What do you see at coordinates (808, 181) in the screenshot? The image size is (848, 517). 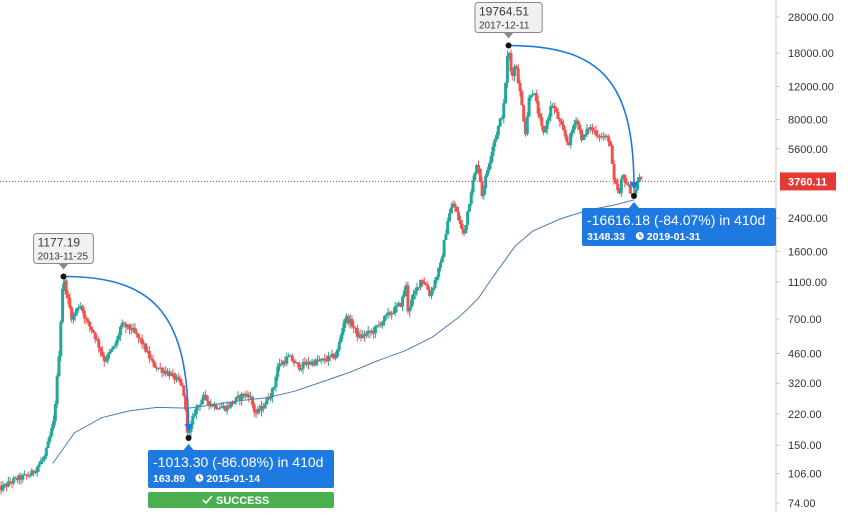 I see `current-price-tag` at bounding box center [808, 181].